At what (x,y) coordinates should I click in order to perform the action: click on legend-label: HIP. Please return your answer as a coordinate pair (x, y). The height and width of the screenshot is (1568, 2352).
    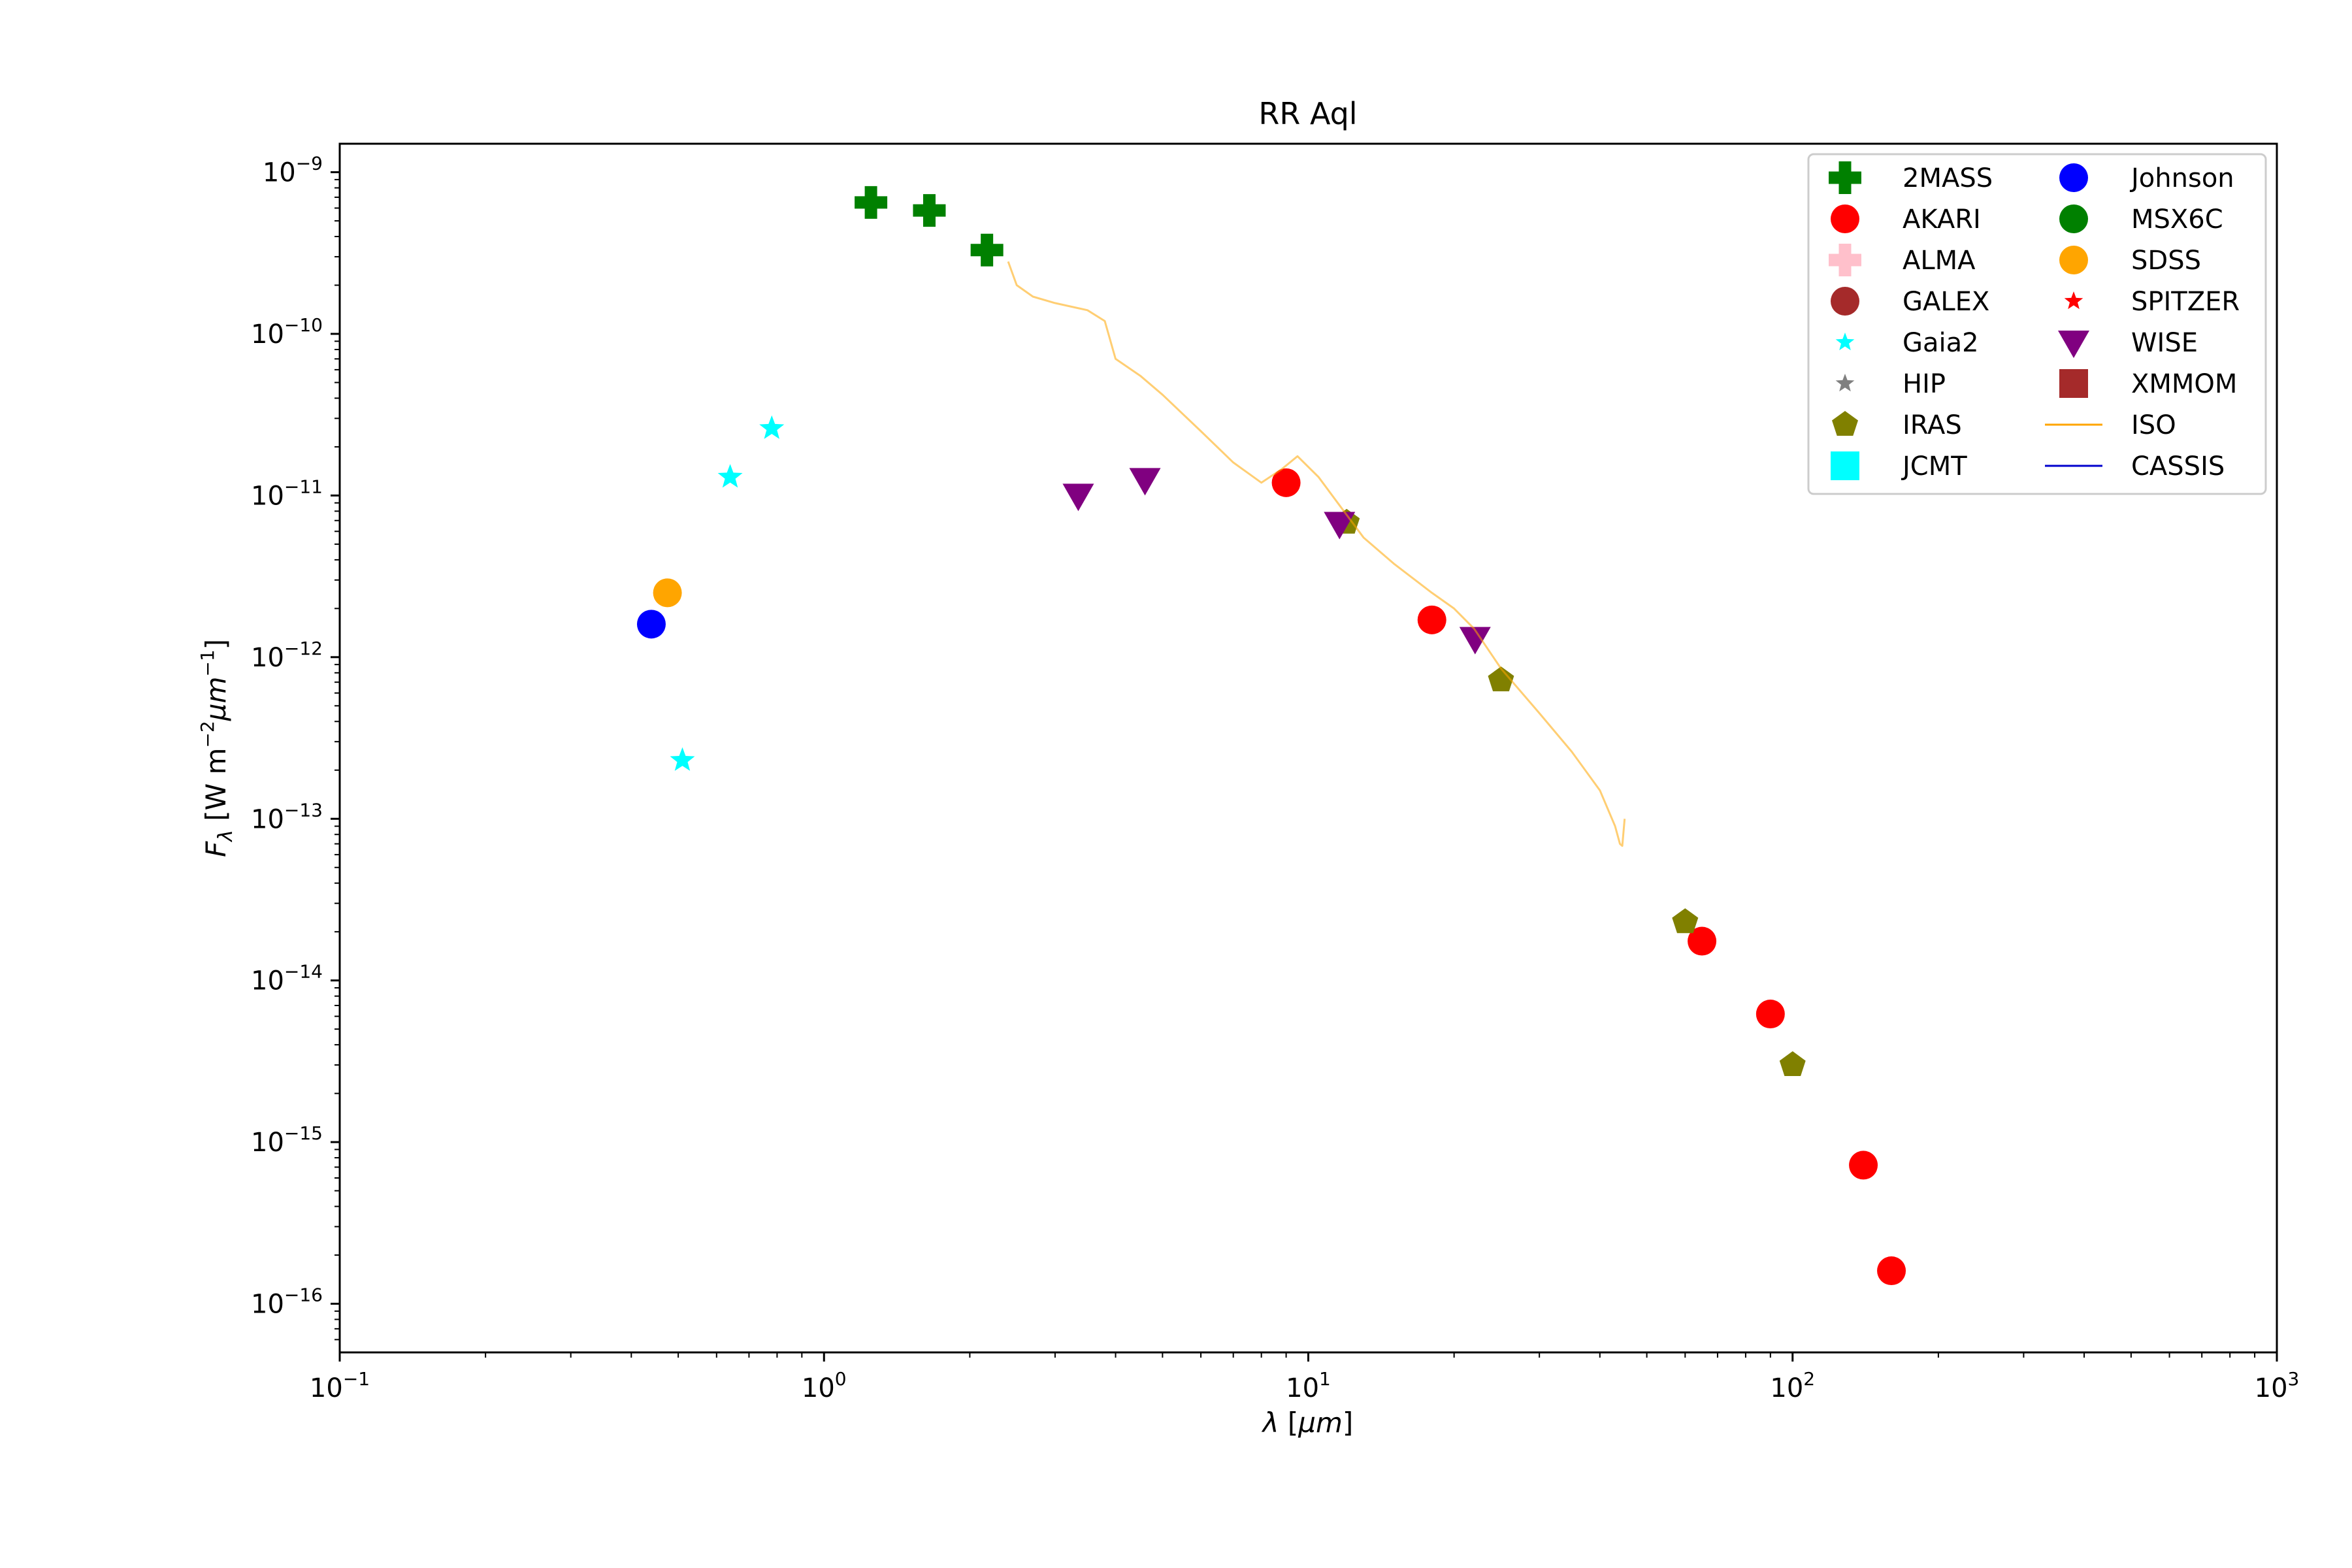
    Looking at the image, I should click on (1924, 384).